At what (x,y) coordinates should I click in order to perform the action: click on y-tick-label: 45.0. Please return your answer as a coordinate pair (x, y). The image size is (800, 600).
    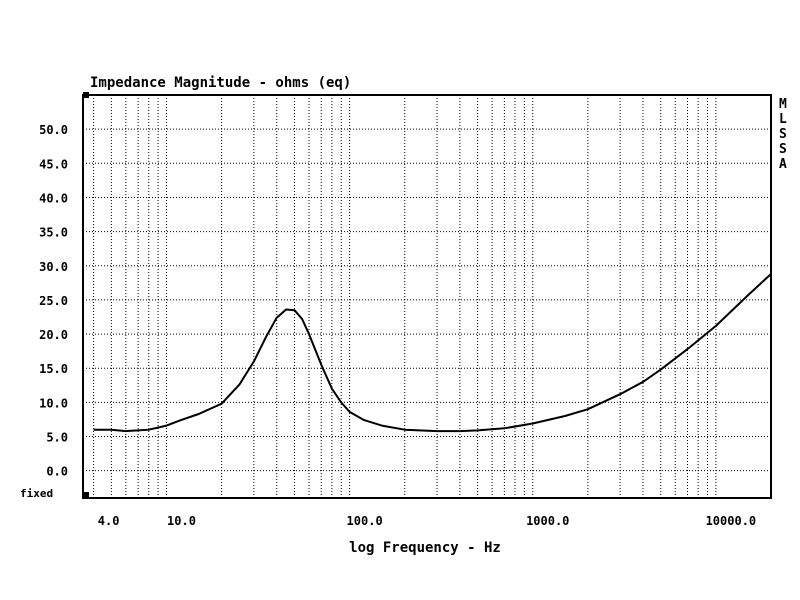
    Looking at the image, I should click on (53, 164).